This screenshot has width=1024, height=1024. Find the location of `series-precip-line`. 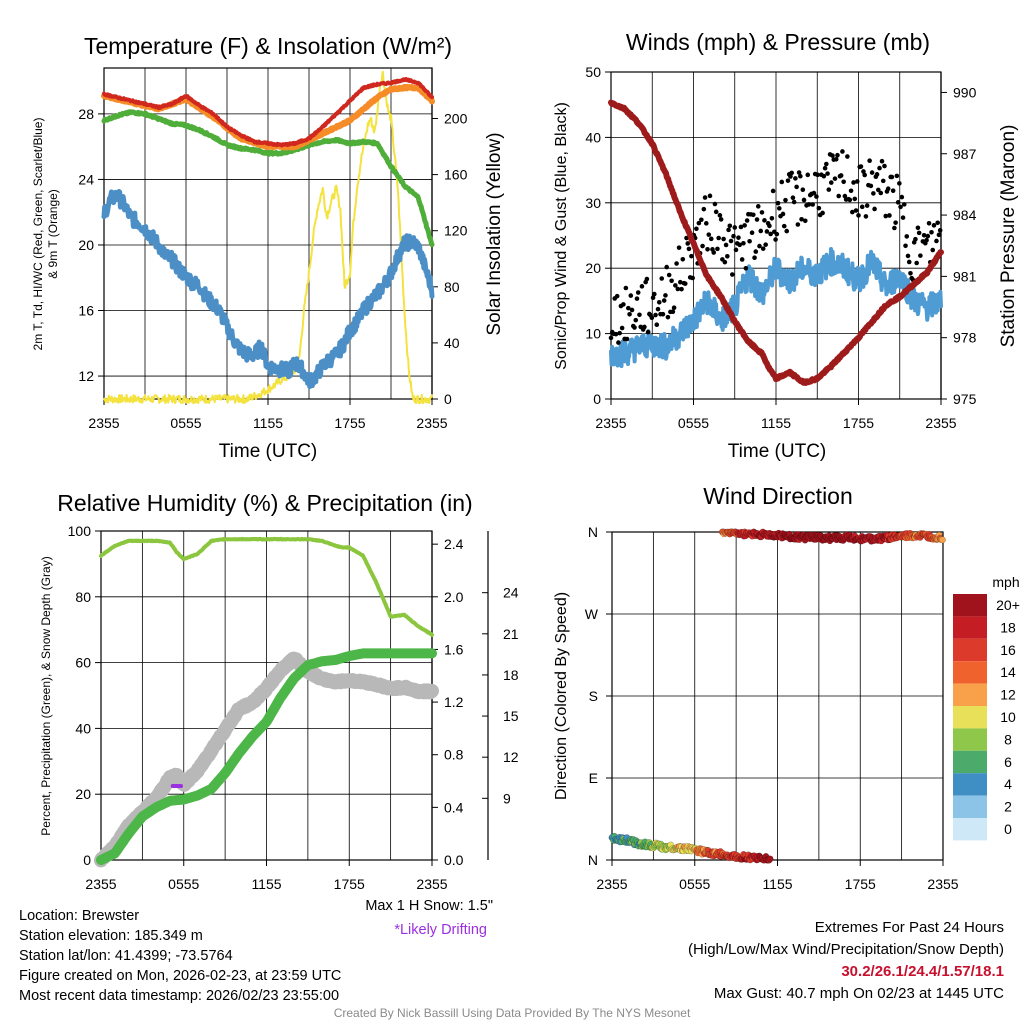

series-precip-line is located at coordinates (266, 756).